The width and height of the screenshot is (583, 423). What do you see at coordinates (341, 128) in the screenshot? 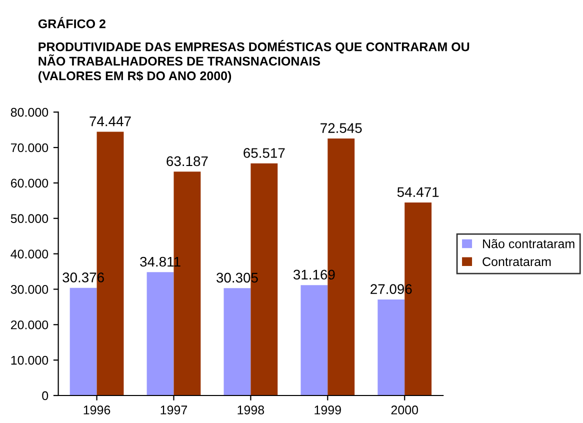
I see `data-label: 72.545` at bounding box center [341, 128].